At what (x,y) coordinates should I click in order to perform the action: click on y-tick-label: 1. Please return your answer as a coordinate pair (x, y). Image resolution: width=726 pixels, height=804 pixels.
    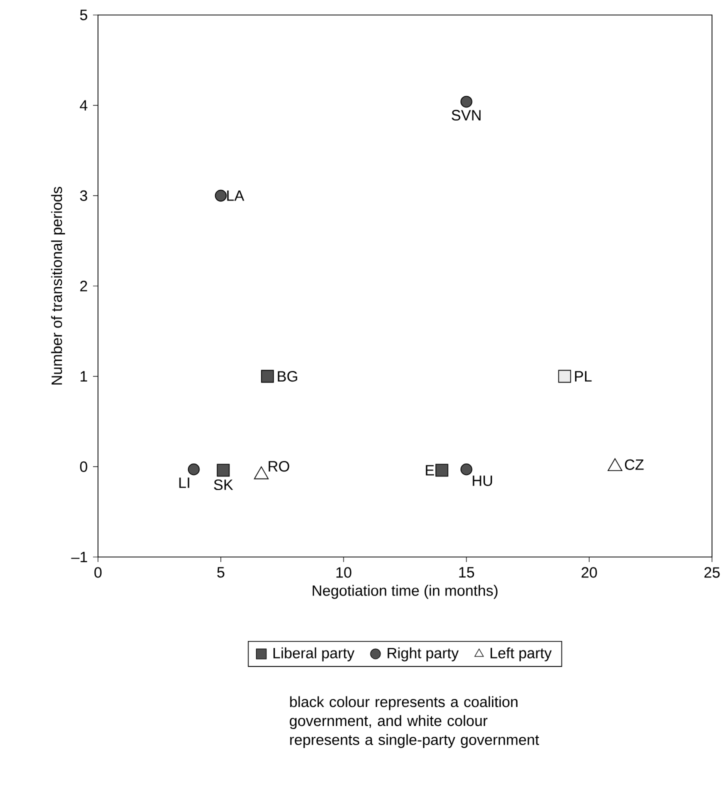
    Looking at the image, I should click on (84, 376).